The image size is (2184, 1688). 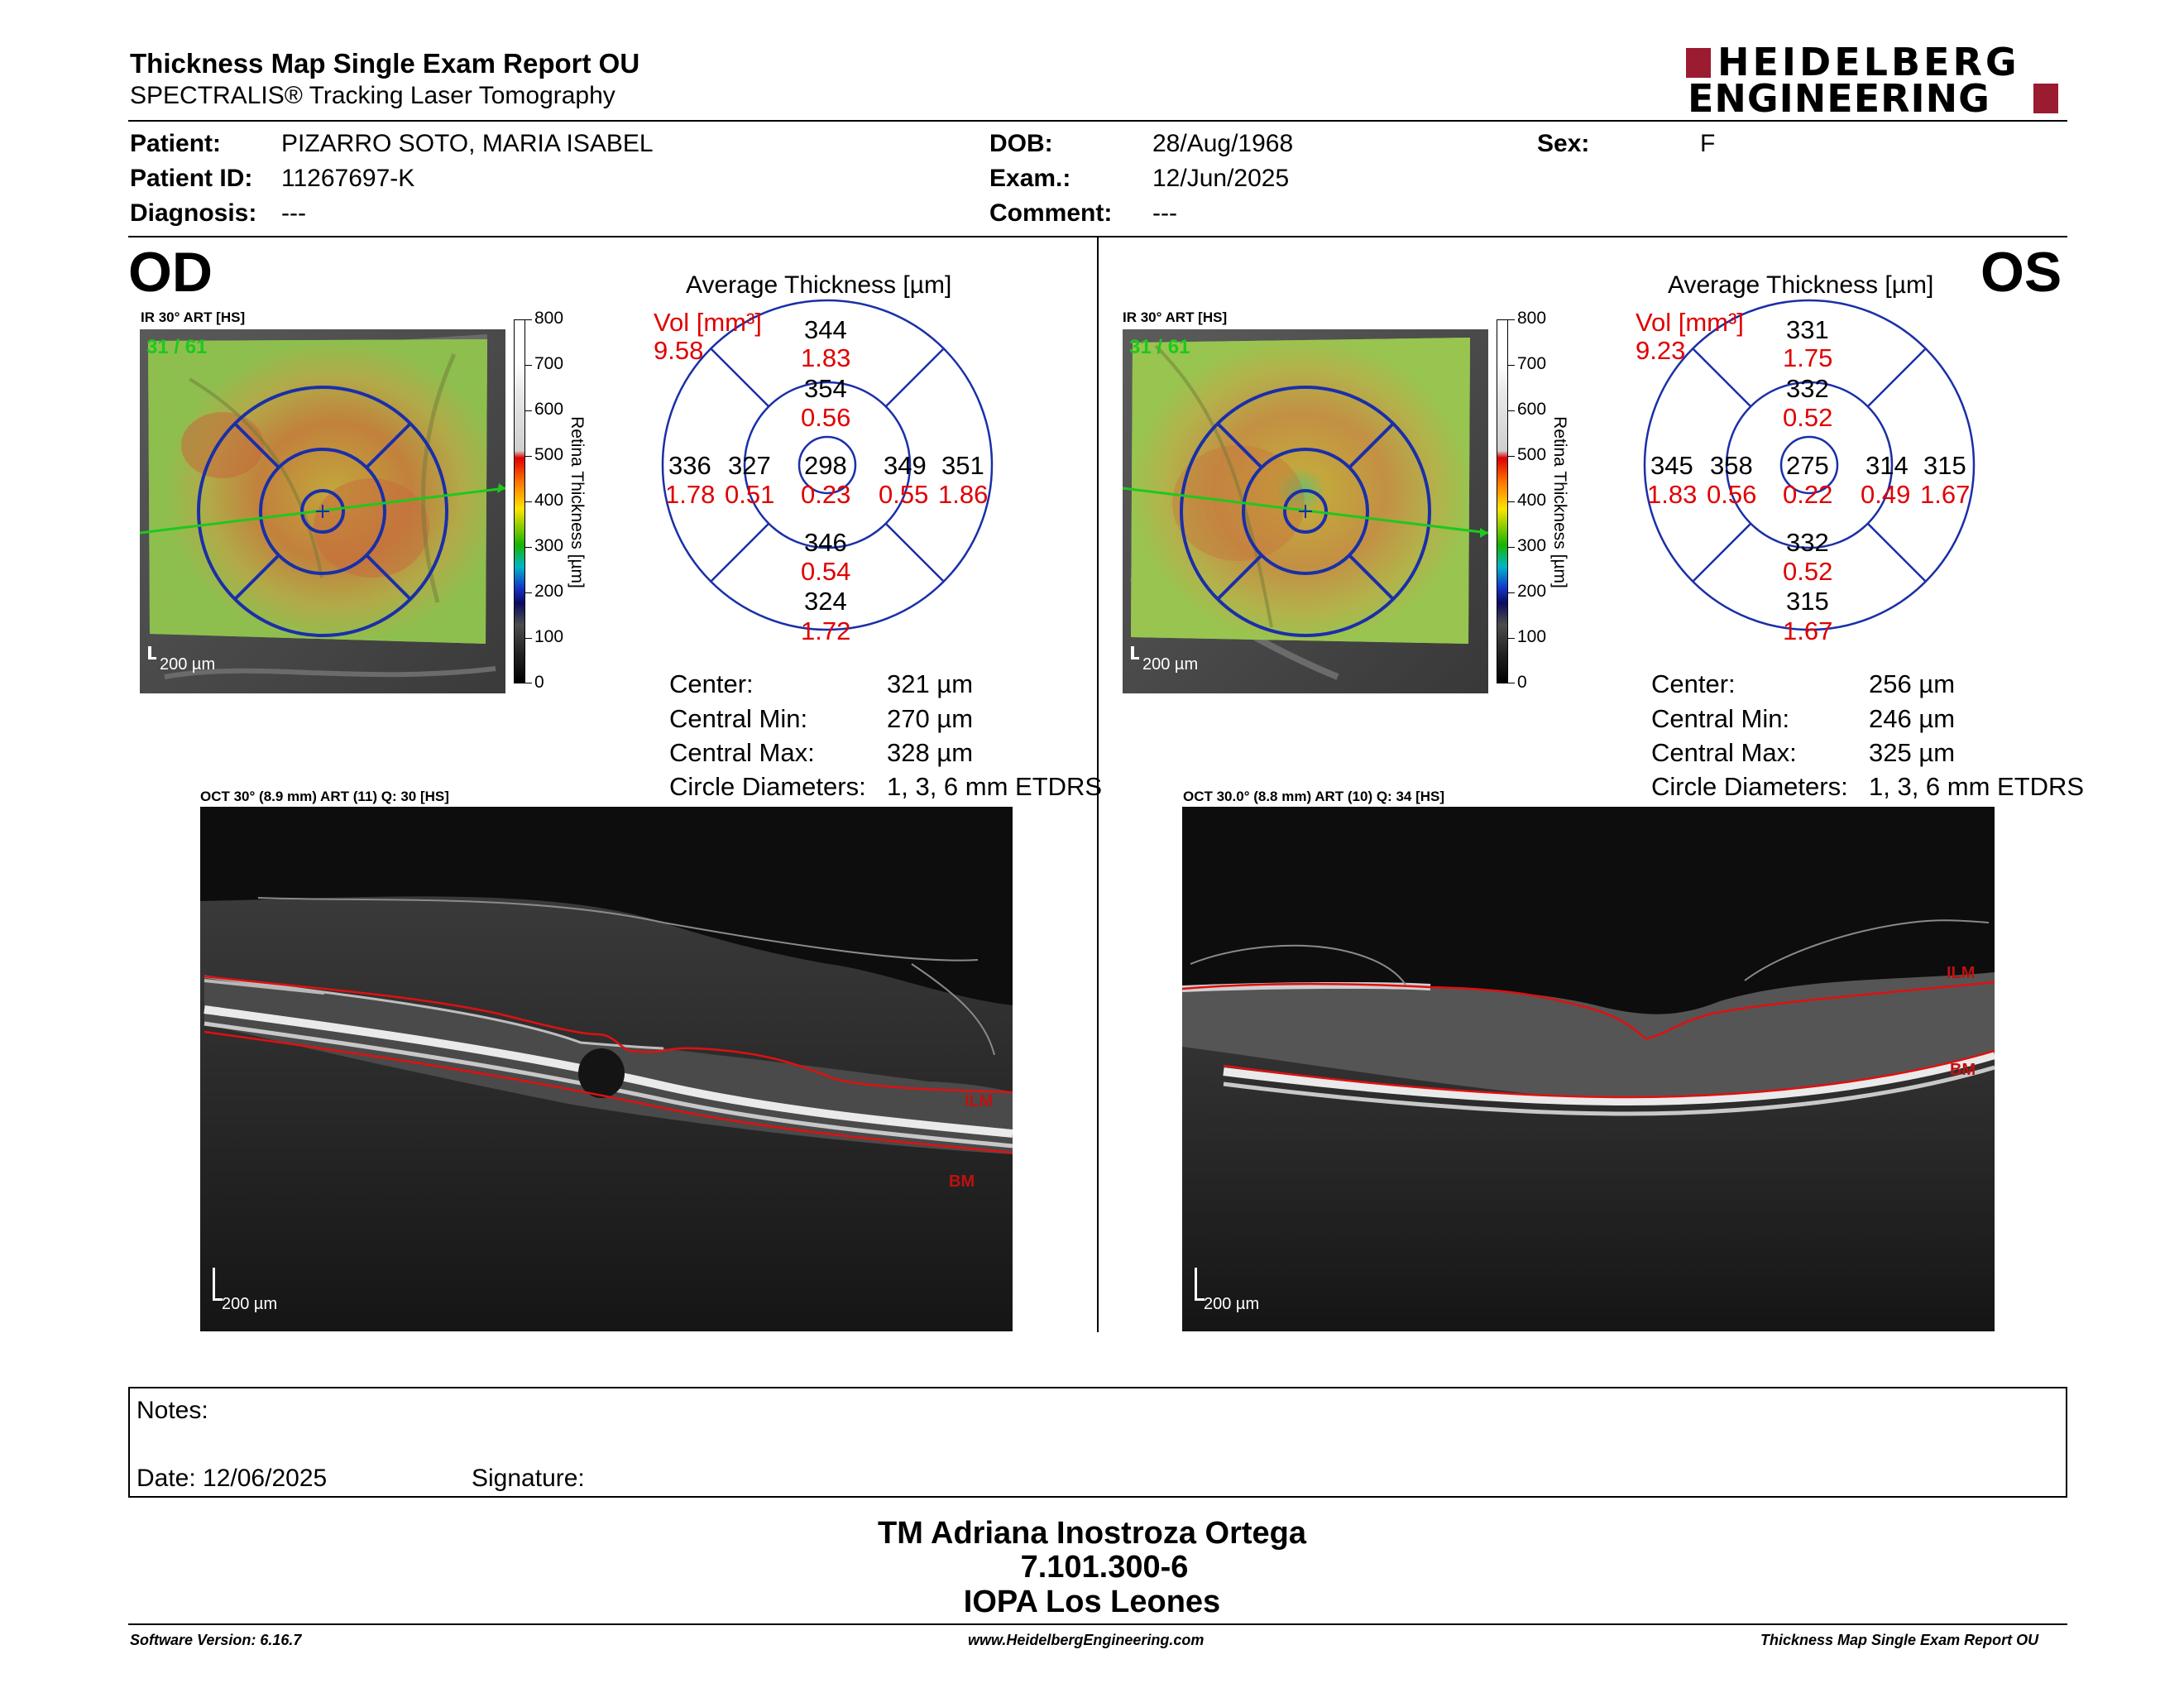 What do you see at coordinates (826, 417) in the screenshot?
I see `od-inner-sup-vol: 0.56` at bounding box center [826, 417].